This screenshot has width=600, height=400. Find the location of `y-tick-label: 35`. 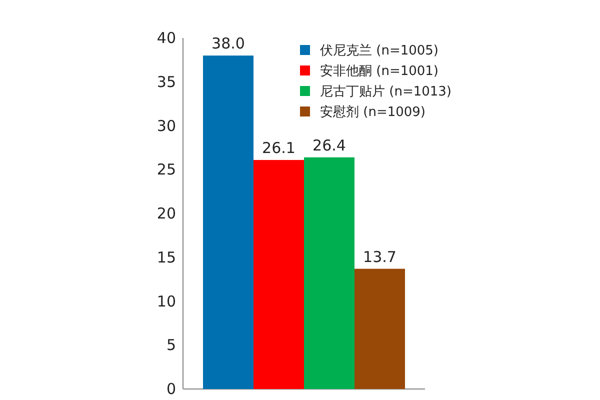

y-tick-label: 35 is located at coordinates (166, 81).